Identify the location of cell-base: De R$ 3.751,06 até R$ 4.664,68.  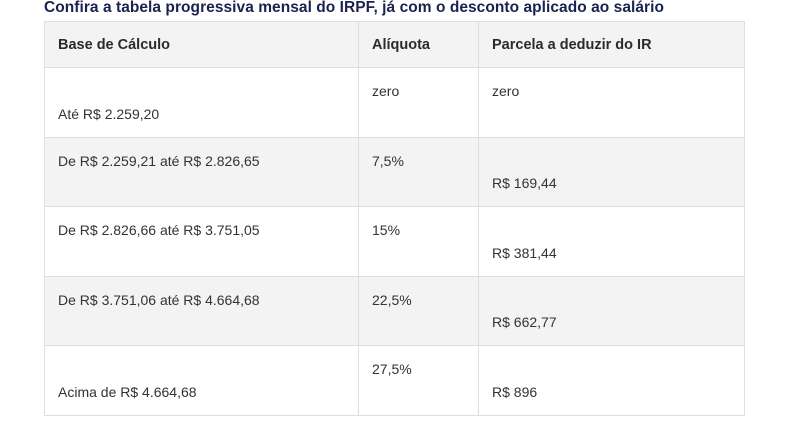
(201, 311).